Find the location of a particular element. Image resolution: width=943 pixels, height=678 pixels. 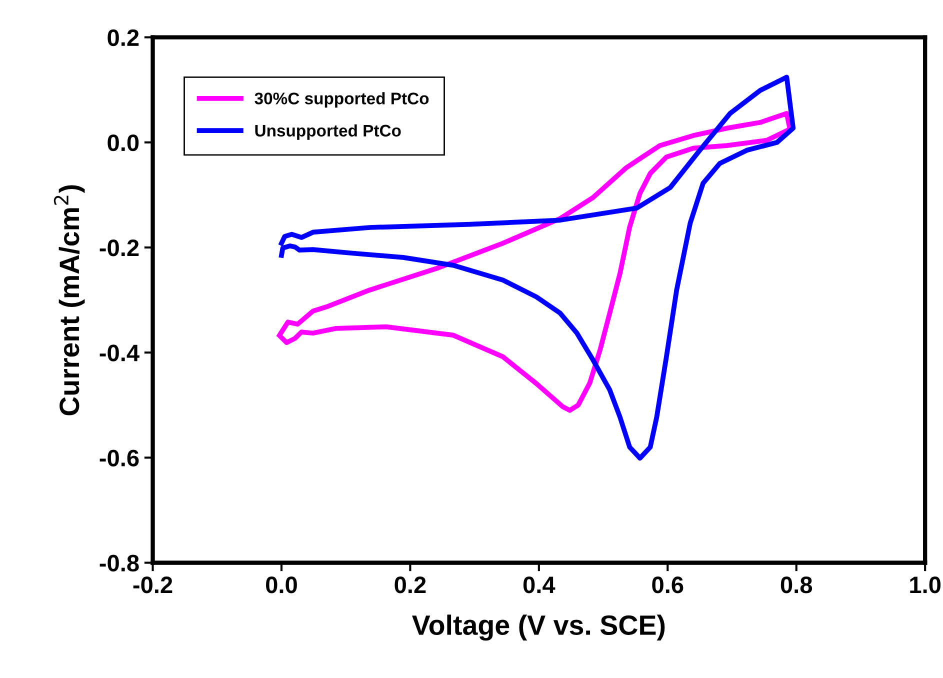

y-tick-label: -0.8 is located at coordinates (119, 563).